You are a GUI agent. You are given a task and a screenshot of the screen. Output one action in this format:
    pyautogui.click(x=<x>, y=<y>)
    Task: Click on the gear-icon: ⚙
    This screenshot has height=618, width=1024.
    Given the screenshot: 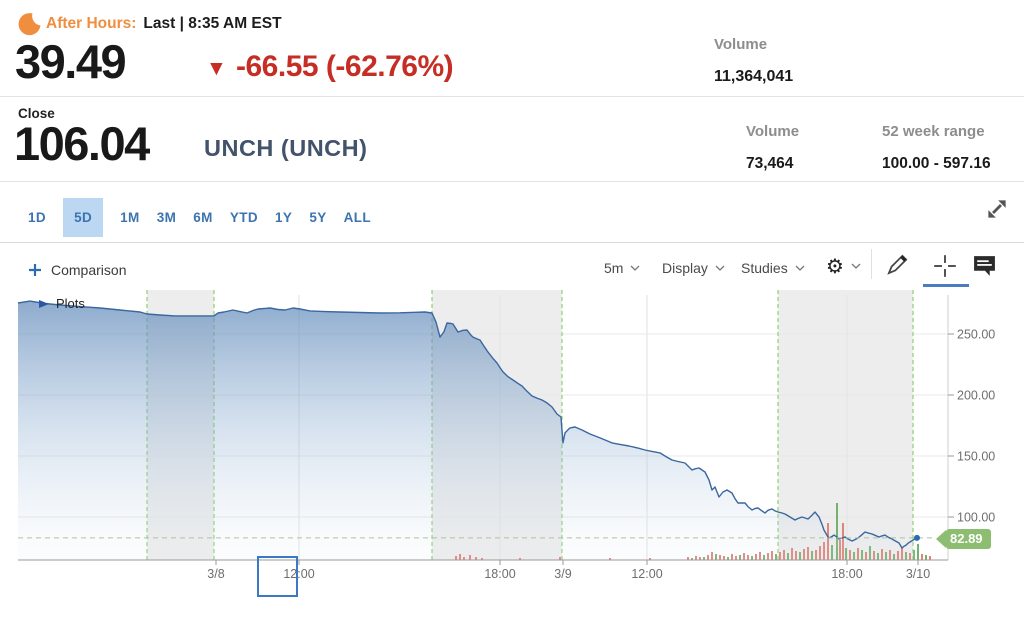 What is the action you would take?
    pyautogui.click(x=835, y=266)
    